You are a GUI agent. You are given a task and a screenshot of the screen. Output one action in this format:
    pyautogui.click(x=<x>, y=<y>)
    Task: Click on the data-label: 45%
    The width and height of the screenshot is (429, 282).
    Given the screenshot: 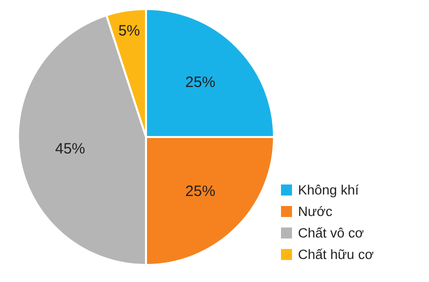 What is the action you would take?
    pyautogui.click(x=70, y=149)
    